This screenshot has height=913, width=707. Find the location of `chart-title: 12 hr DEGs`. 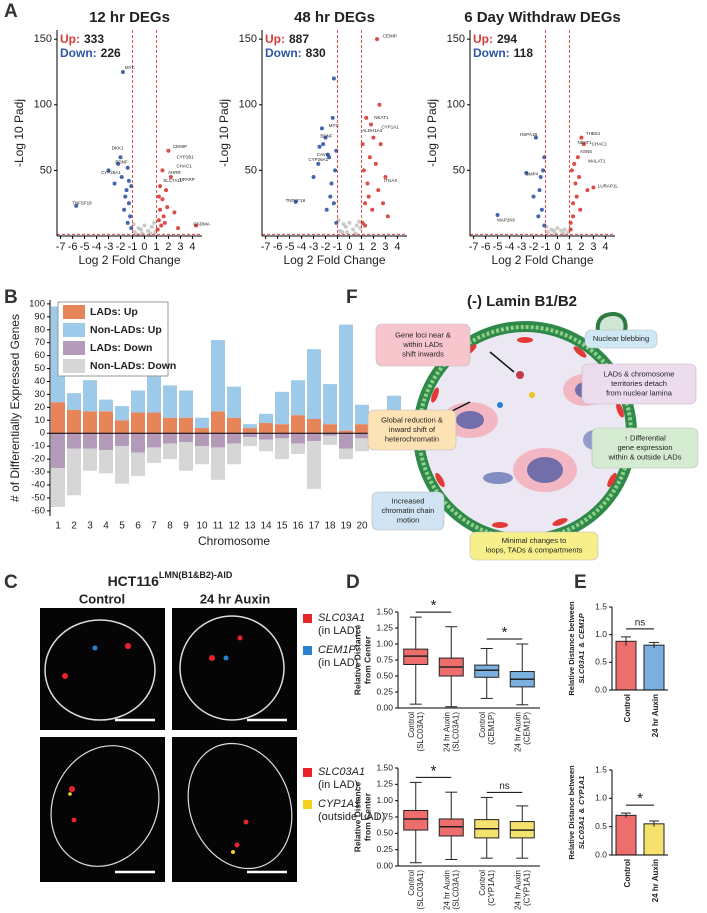

chart-title: 12 hr DEGs is located at coordinates (129, 17).